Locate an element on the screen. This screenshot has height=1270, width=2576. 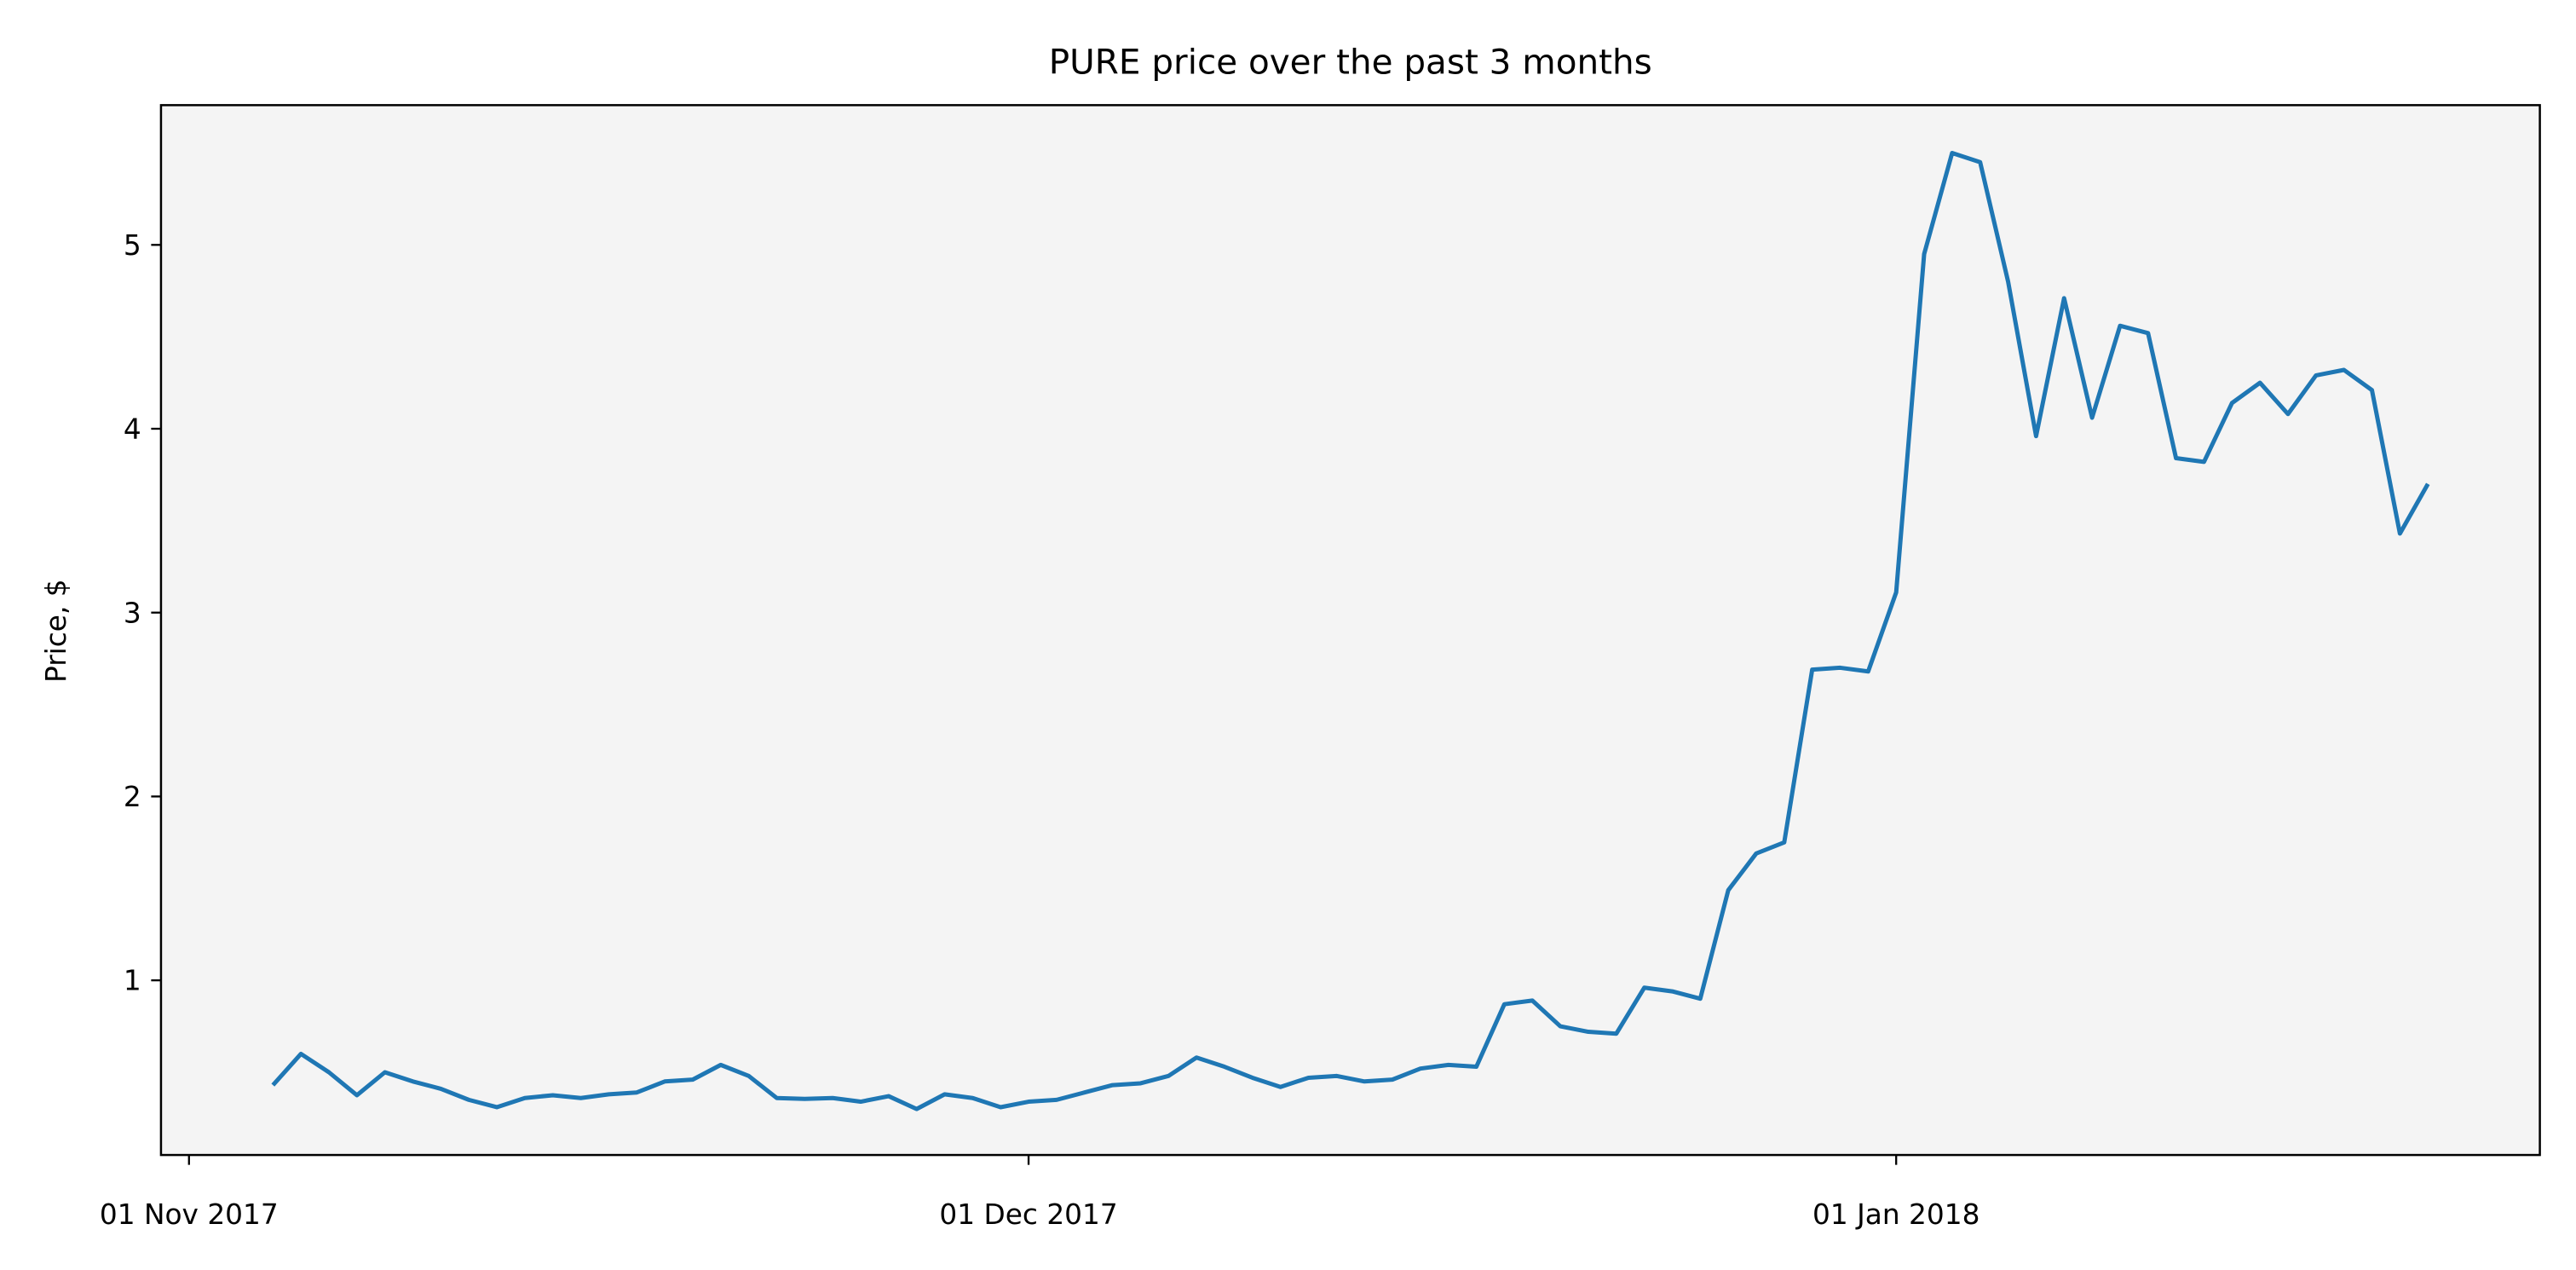
chart-title: PURE price over the past 3 months is located at coordinates (1350, 62).